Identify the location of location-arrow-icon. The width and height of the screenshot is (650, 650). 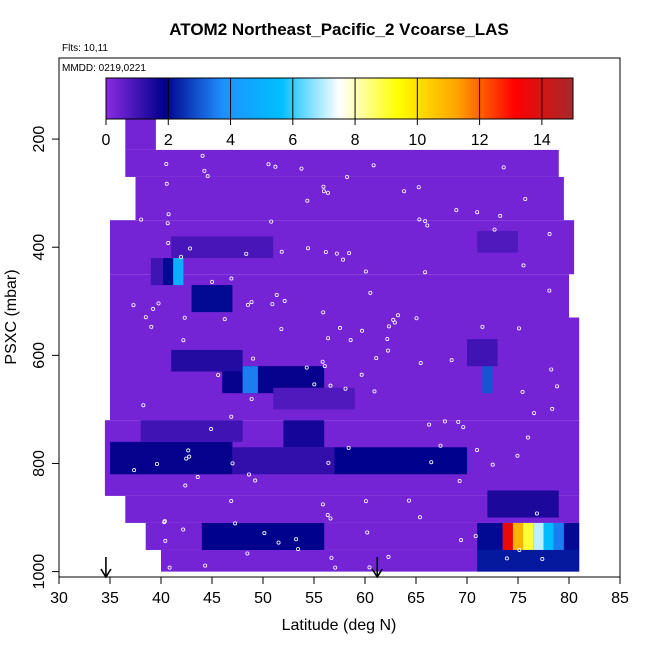
(106, 568).